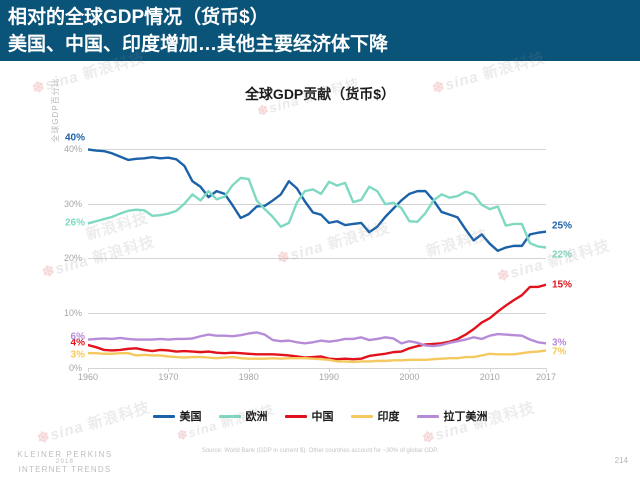 Image resolution: width=640 pixels, height=480 pixels. Describe the element at coordinates (75, 368) in the screenshot. I see `y-tick-label-0: 0%` at that location.